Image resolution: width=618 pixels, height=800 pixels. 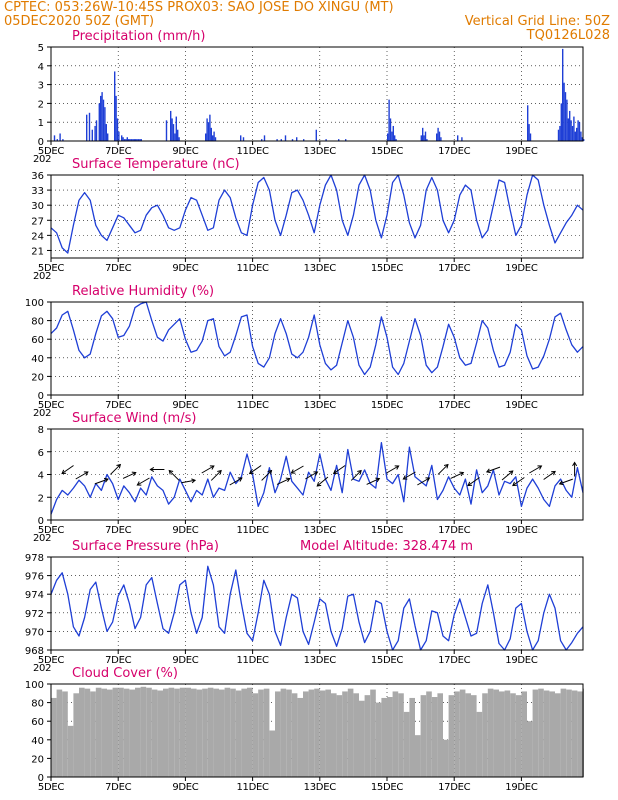 What do you see at coordinates (37, 759) in the screenshot?
I see `y-tick-label: 20` at bounding box center [37, 759].